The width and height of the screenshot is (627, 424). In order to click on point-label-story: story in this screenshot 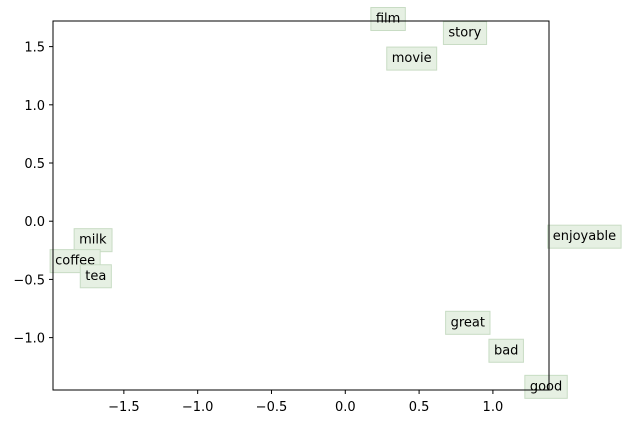, I will do `click(465, 32)`.